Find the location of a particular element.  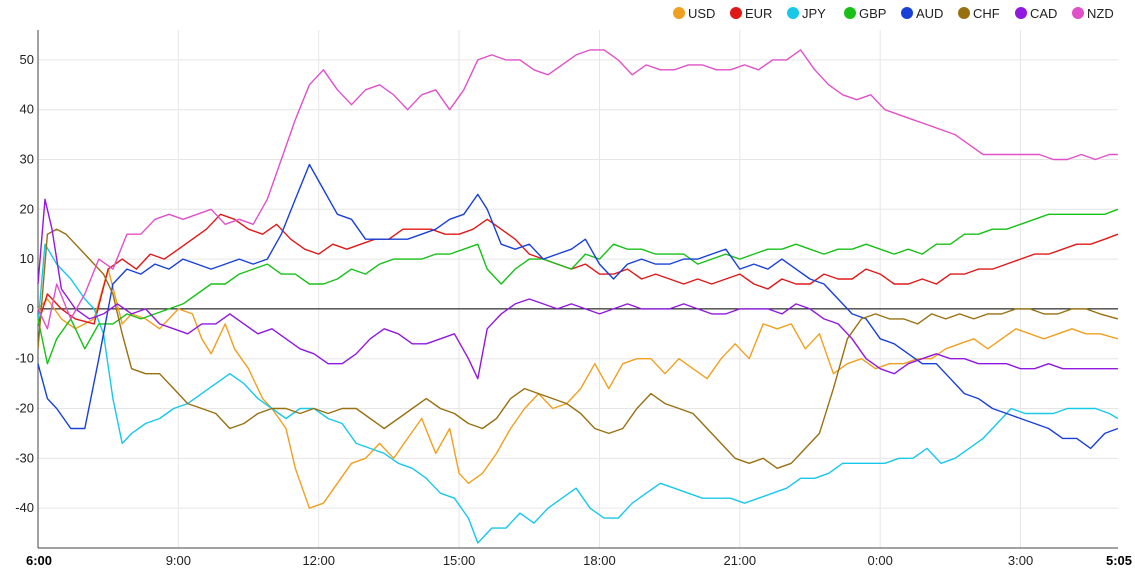

legend-label: EUR is located at coordinates (758, 13).